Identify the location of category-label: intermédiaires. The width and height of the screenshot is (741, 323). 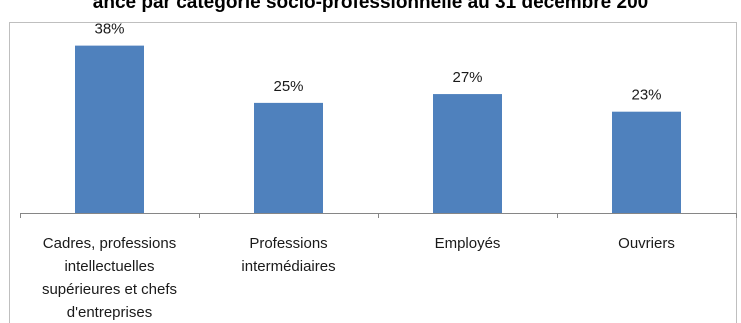
(288, 266).